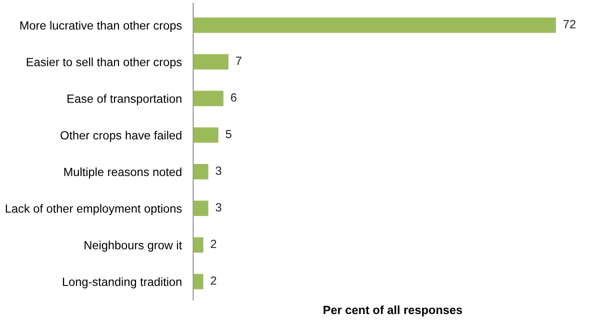  Describe the element at coordinates (125, 100) in the screenshot. I see `y-tick-label: Ease of transportation` at that location.